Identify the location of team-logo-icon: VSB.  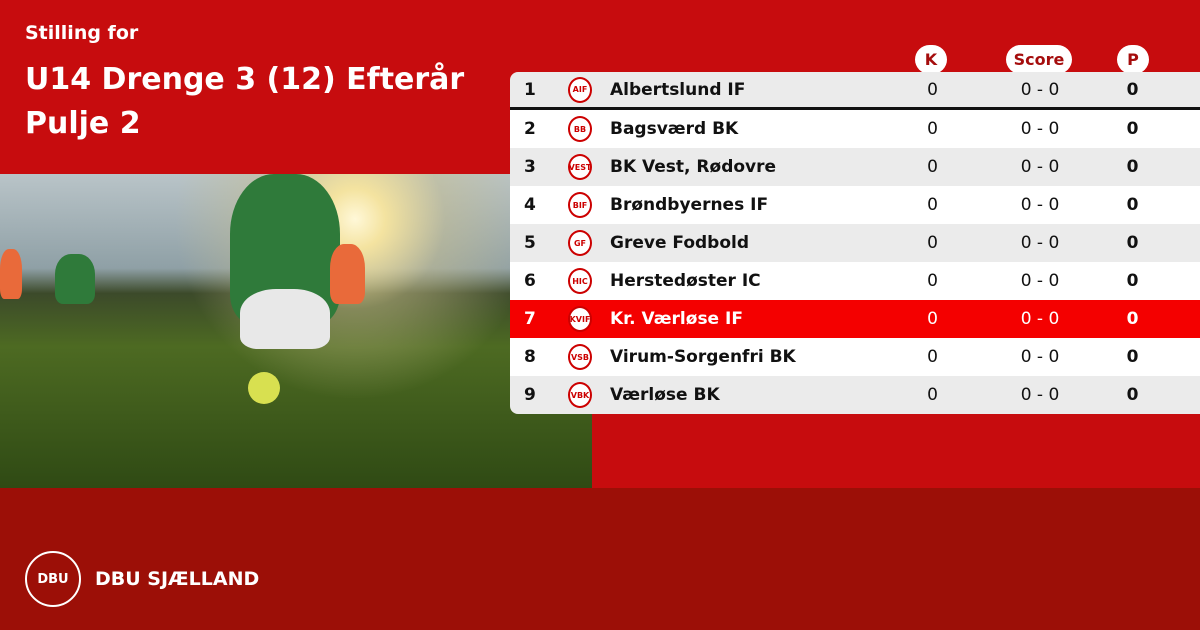
(580, 357).